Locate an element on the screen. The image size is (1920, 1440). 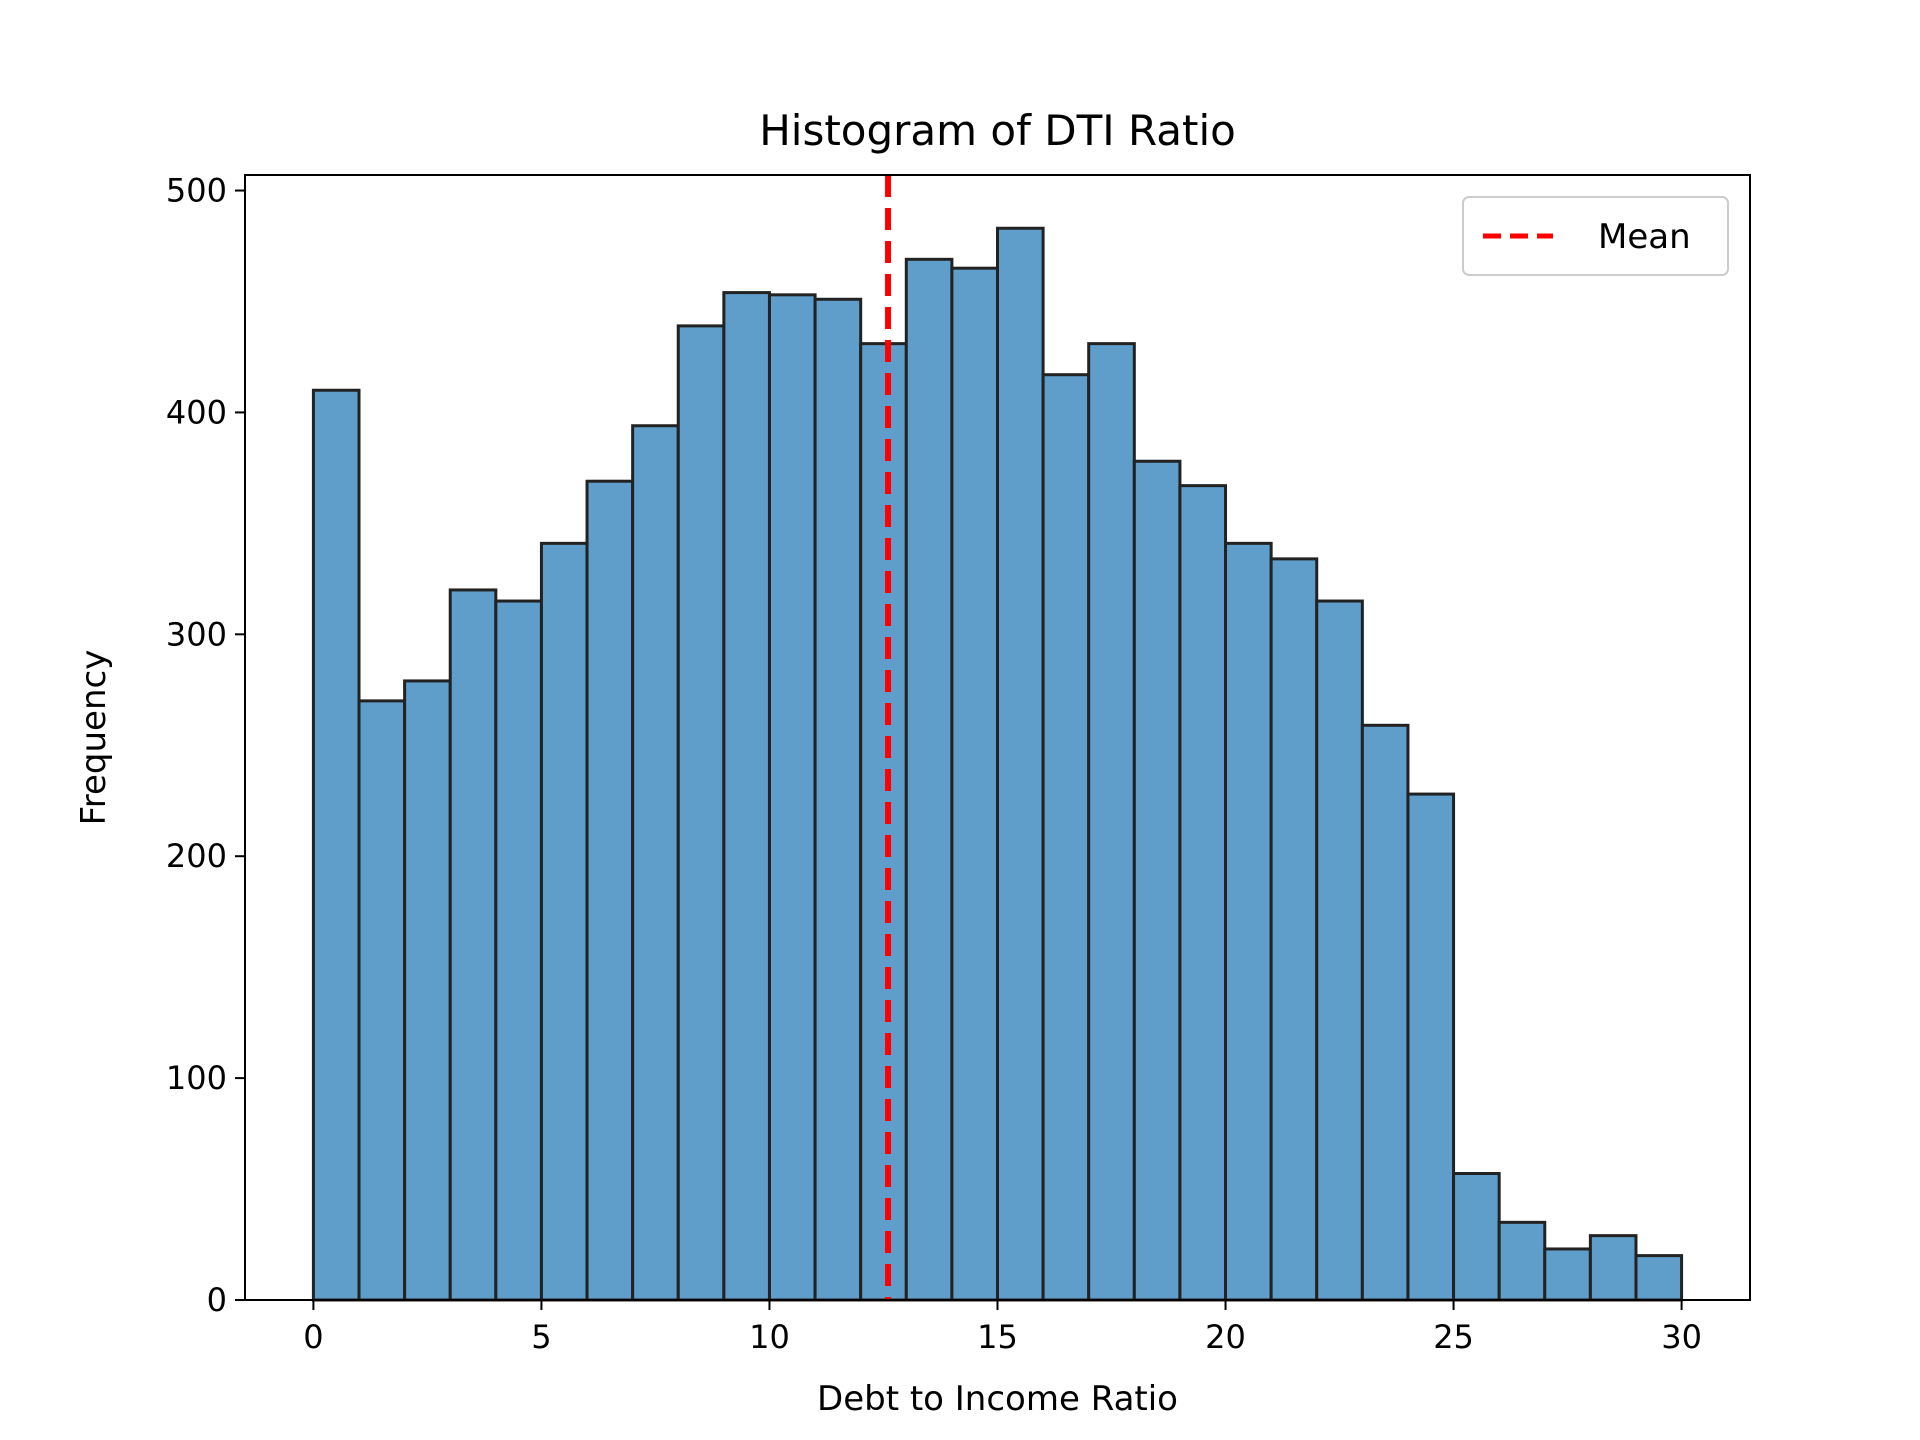
x-tick-label: 30 is located at coordinates (1681, 1337).